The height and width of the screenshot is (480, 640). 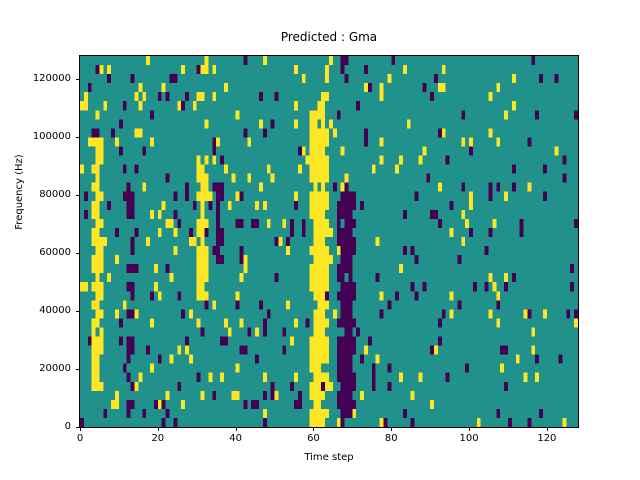 What do you see at coordinates (51, 79) in the screenshot?
I see `y-tick-label: 120000` at bounding box center [51, 79].